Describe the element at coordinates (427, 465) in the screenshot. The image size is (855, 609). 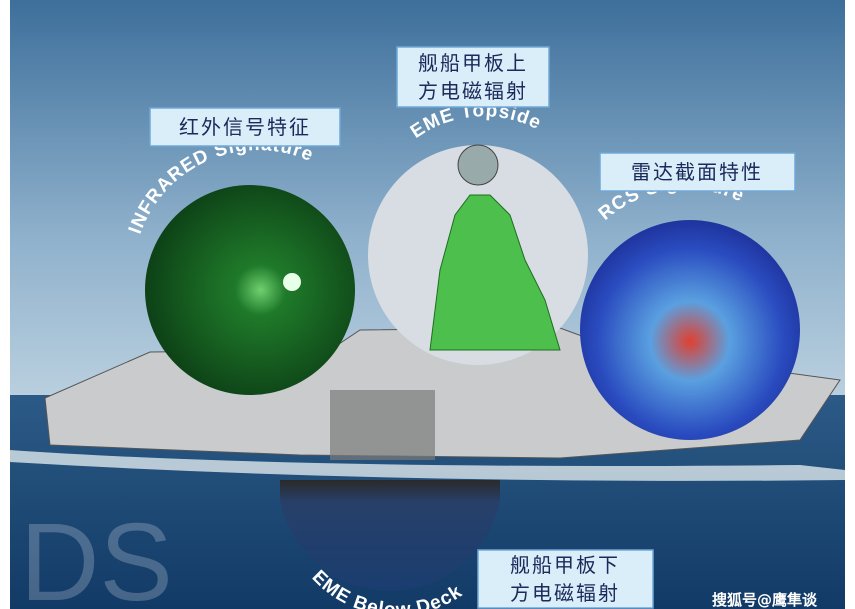
I see `wake` at that location.